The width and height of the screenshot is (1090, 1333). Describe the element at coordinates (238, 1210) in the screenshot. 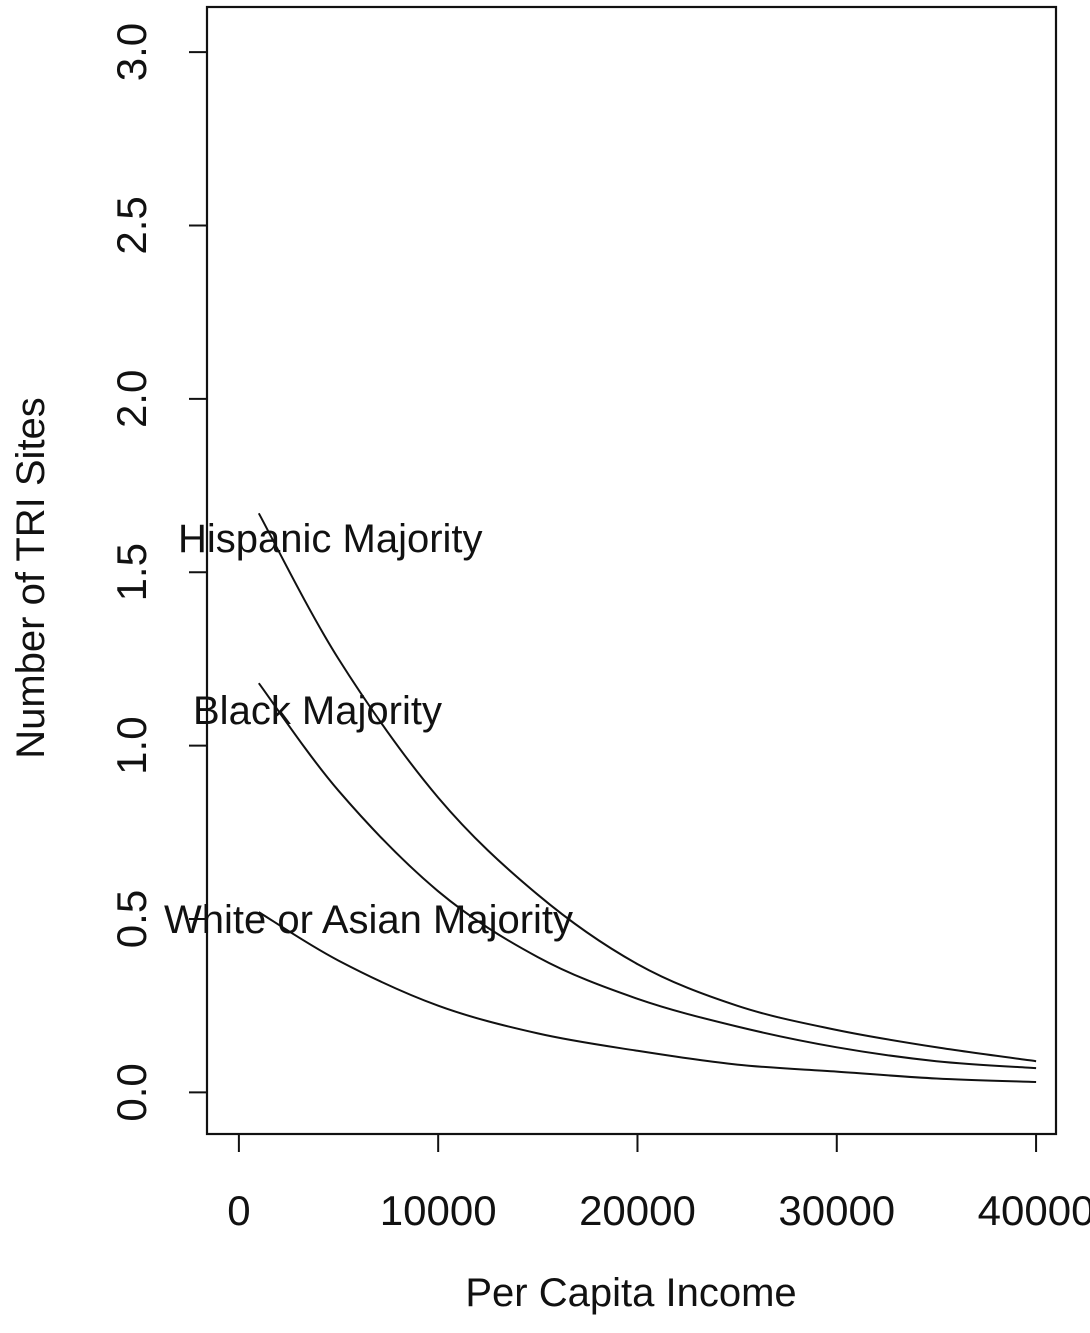

I see `x-tick-label: 0` at that location.